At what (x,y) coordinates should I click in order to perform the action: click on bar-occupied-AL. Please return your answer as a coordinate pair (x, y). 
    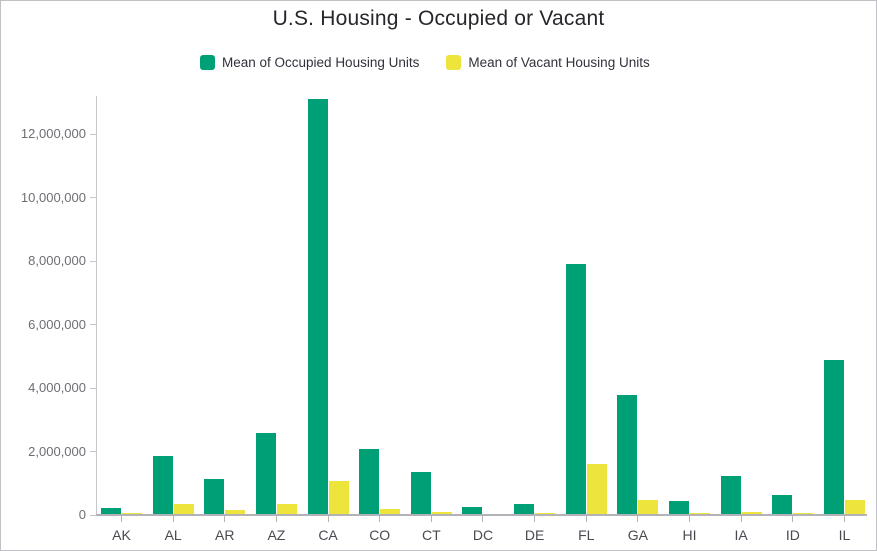
    Looking at the image, I should click on (162, 485).